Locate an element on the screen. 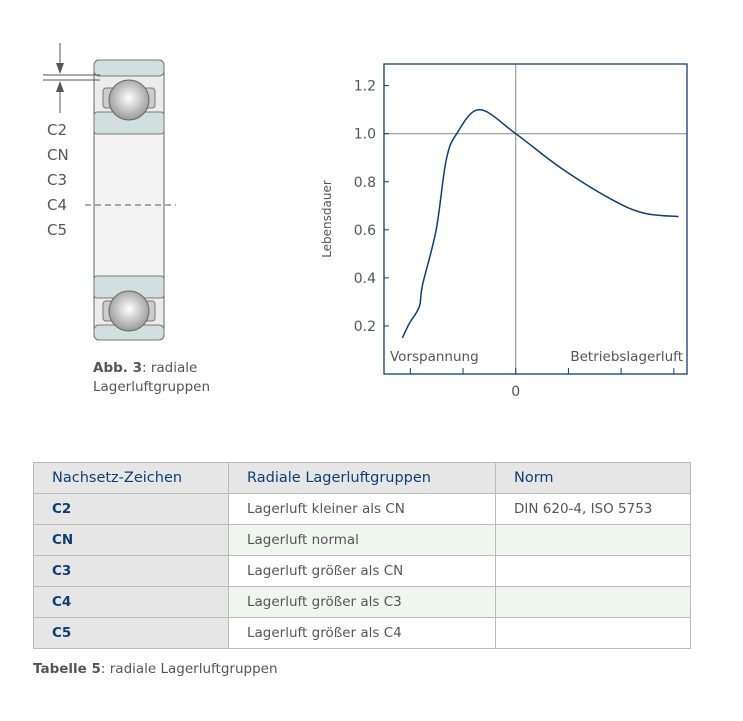  y-tick-label: 0.8 is located at coordinates (365, 183).